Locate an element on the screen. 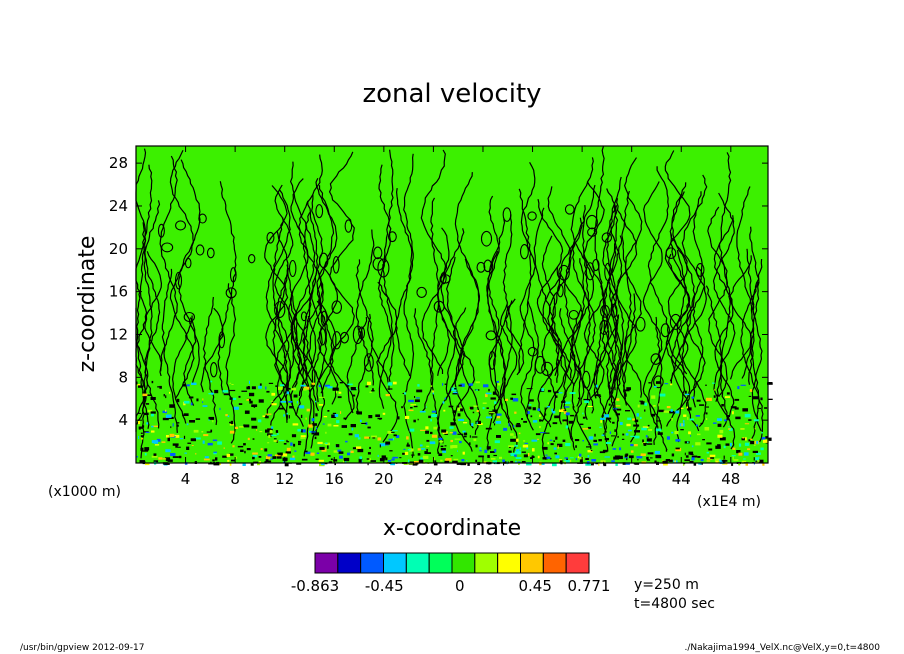 This screenshot has height=654, width=904. y-tick-label: 28 is located at coordinates (118, 163).